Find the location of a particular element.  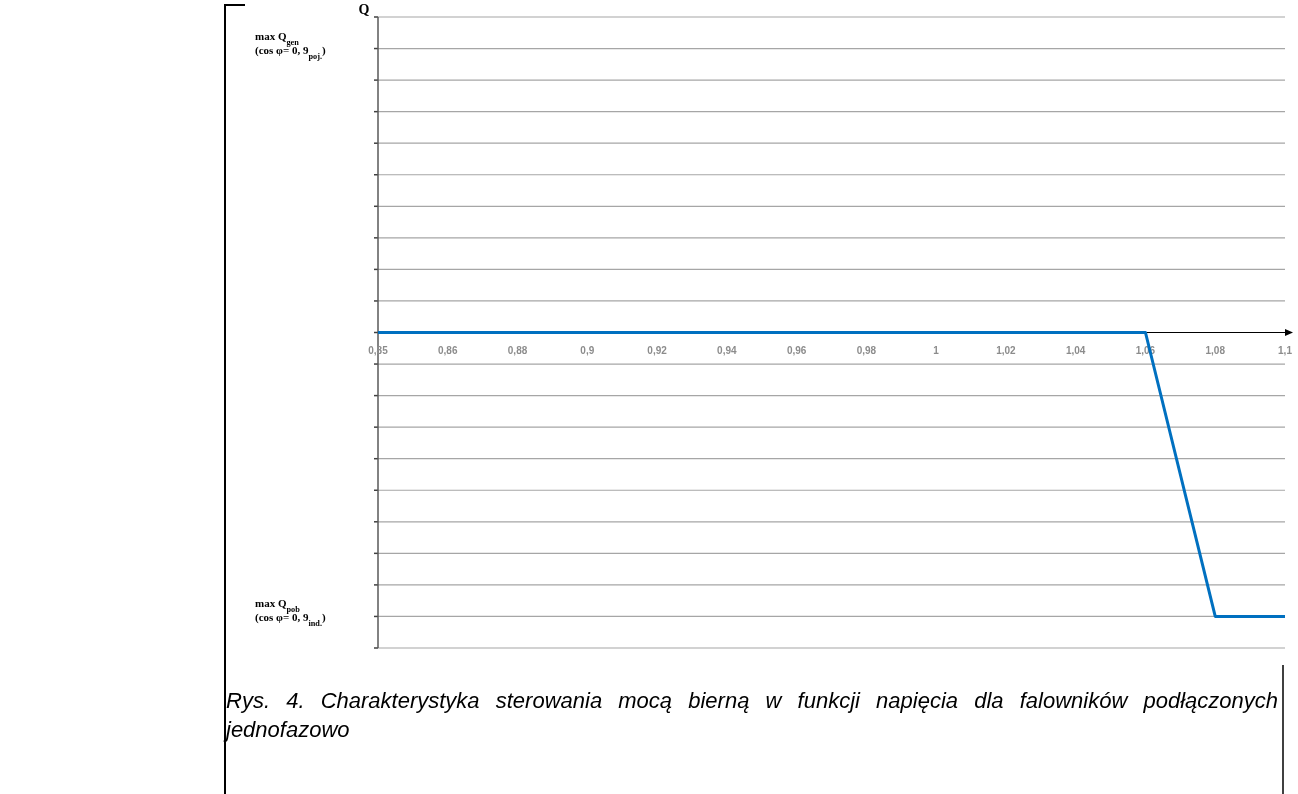

text: max Q$_{pob}$ (cos φ= 0, 9$_{ind.}$) is located at coordinates (290, 612).